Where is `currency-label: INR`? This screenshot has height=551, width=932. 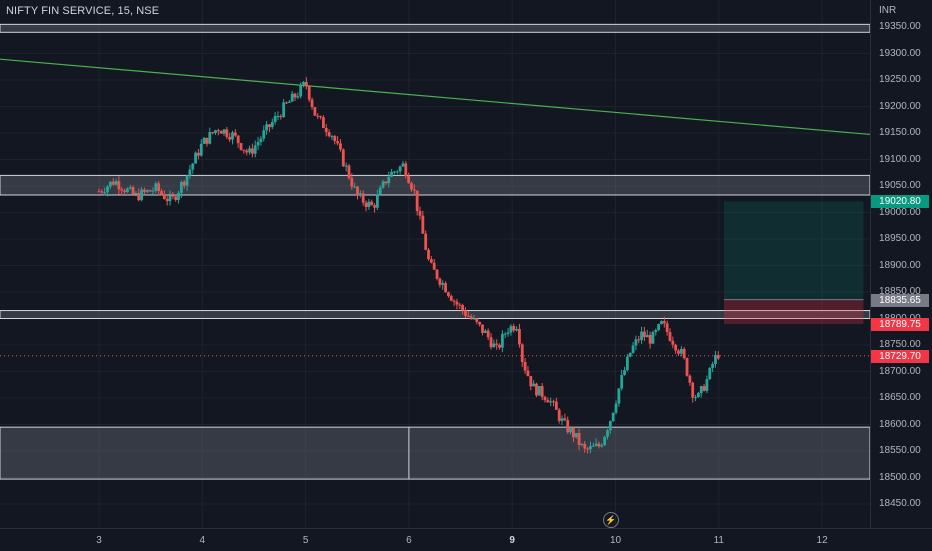
currency-label: INR is located at coordinates (888, 10).